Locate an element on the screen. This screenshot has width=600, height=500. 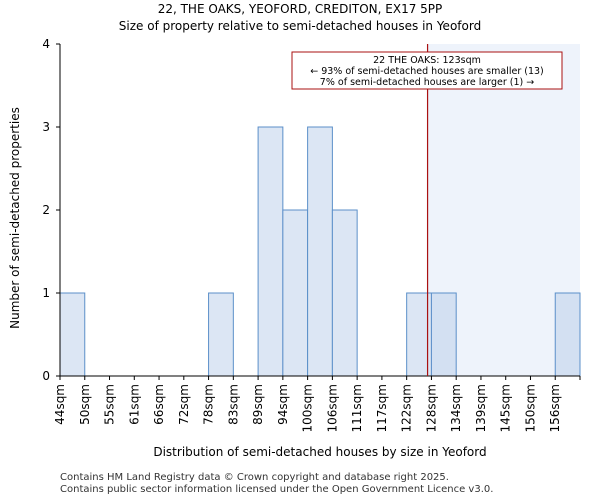
x-tick-label: 145sqm is located at coordinates (506, 408).